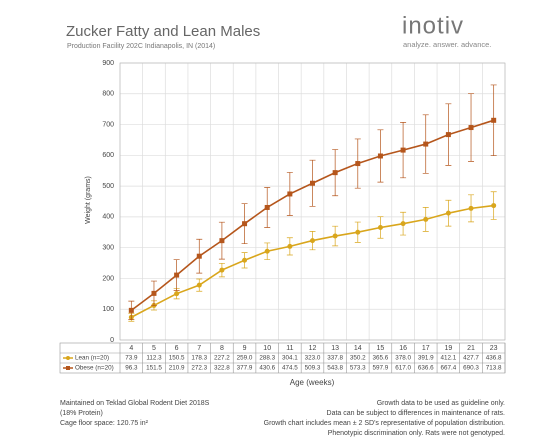 This screenshot has height=442, width=550. I want to click on y-tick-label: 300, so click(108, 248).